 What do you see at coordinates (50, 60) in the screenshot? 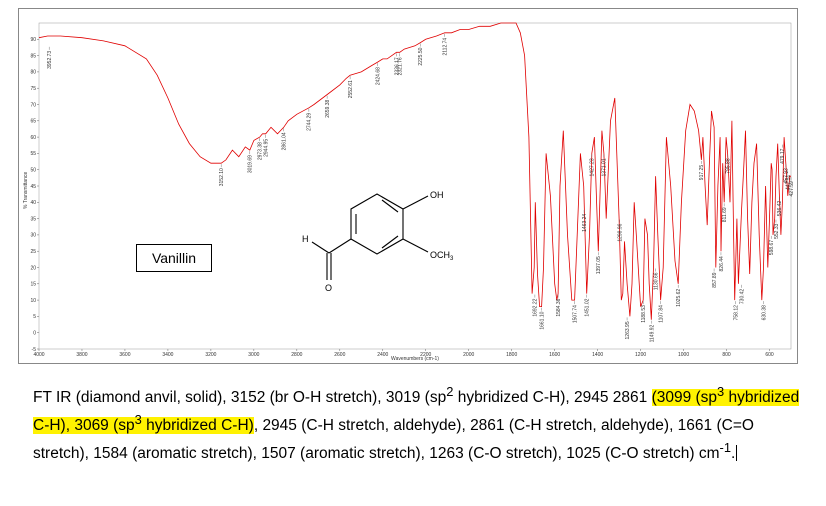
I see `peak-label: 3952.73` at bounding box center [50, 60].